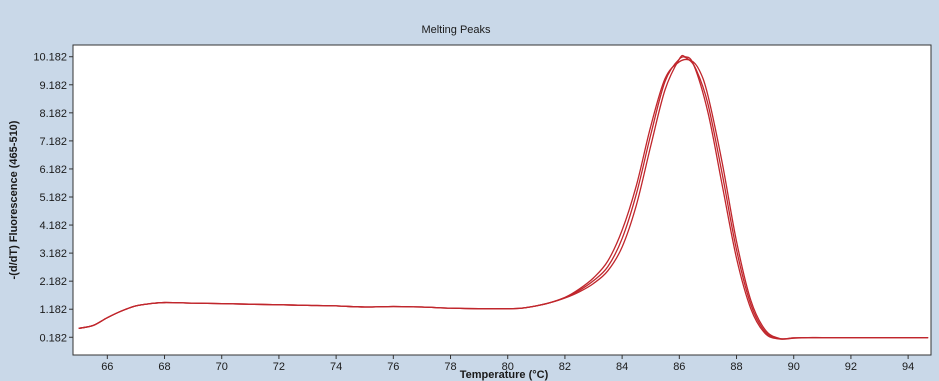  I want to click on x-tick-label: 72, so click(279, 367).